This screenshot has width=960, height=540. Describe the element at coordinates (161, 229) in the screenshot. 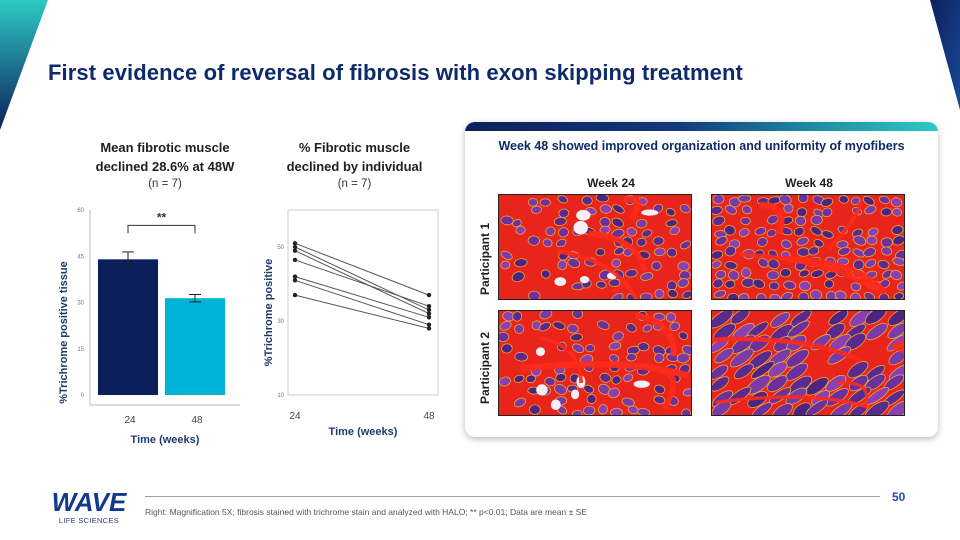

I see `significance-bracket` at that location.